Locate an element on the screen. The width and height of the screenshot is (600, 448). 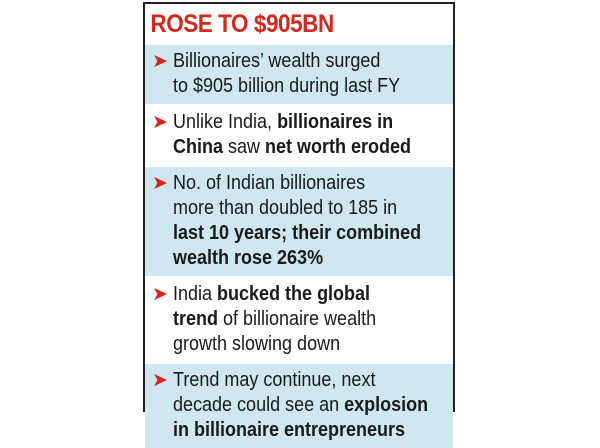
bold-text: bucked the global is located at coordinates (294, 294).